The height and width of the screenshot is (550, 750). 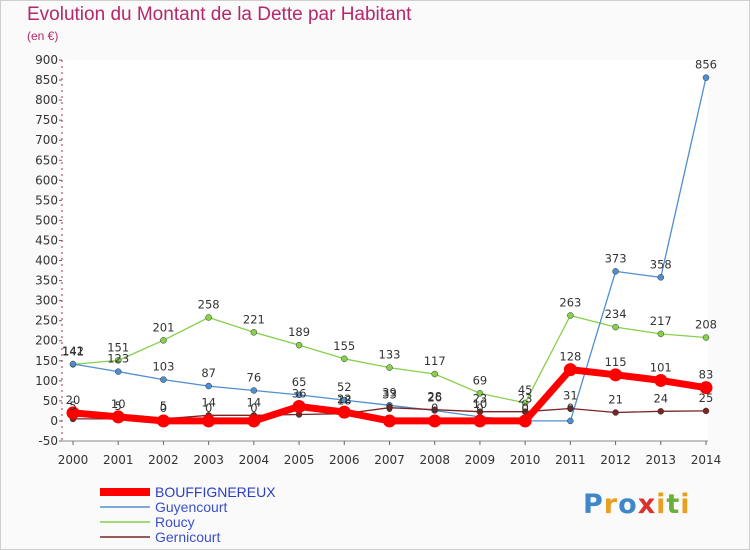 I want to click on data-label: 39, so click(x=389, y=392).